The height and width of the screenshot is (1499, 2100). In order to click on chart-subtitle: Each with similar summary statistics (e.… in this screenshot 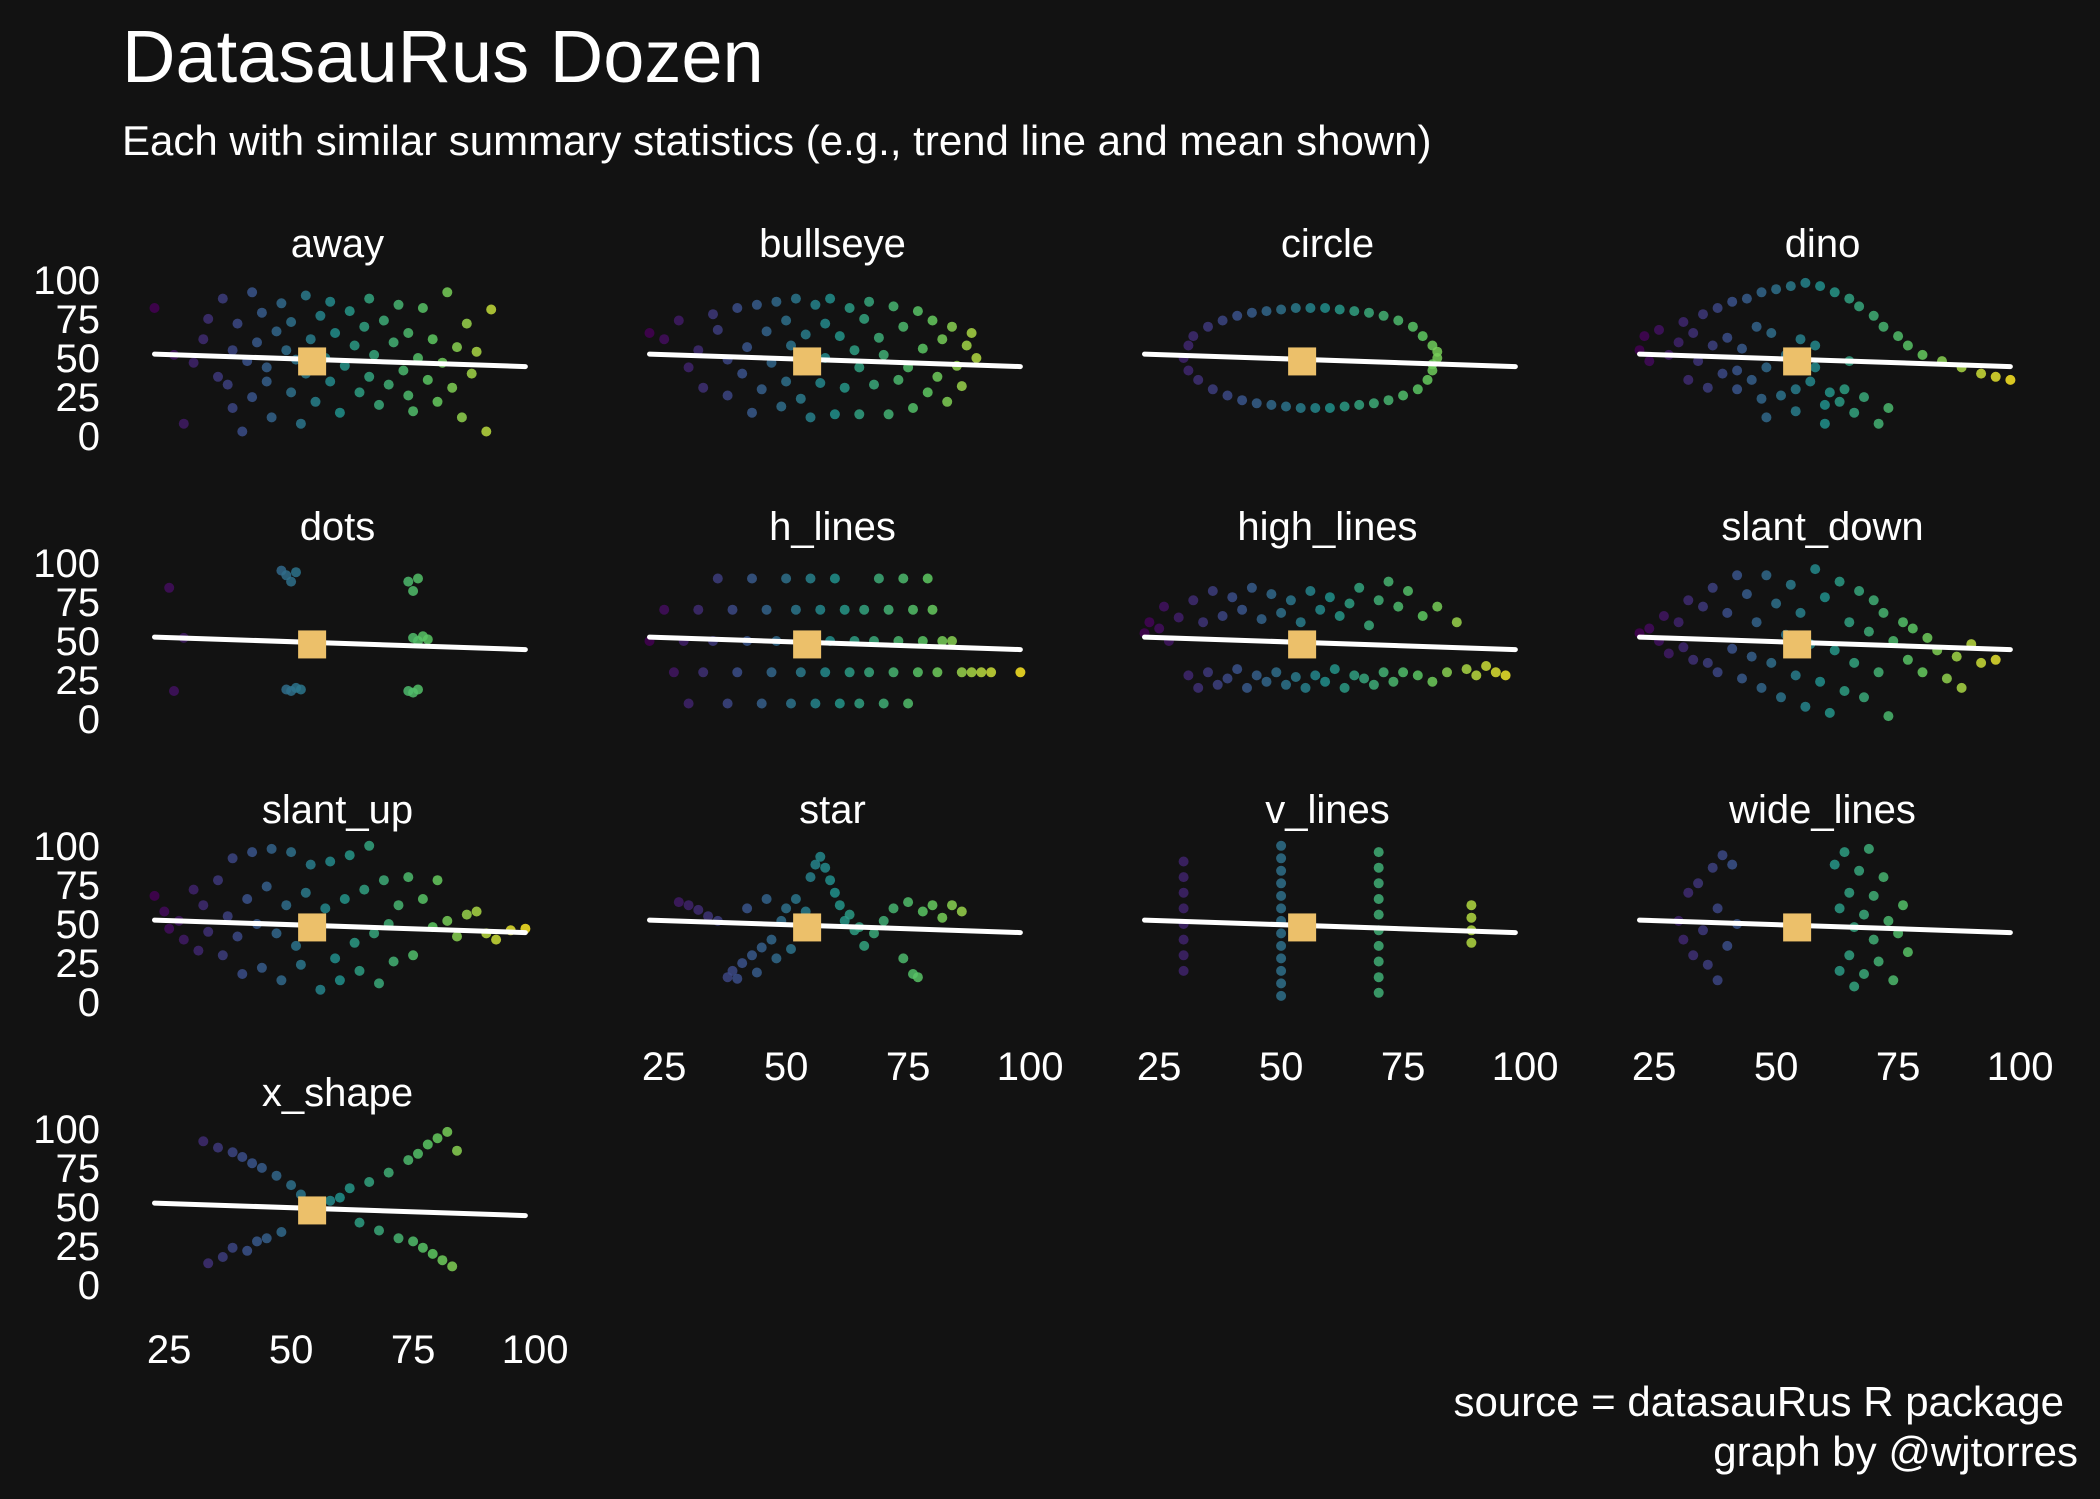, I will do `click(777, 140)`.